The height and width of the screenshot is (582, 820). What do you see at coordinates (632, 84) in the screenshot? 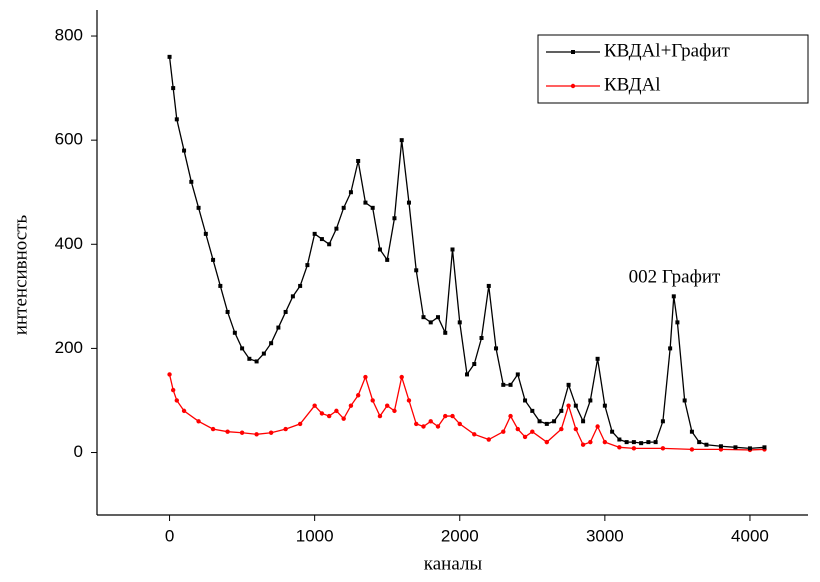
I see `legend-label: КВДAl` at bounding box center [632, 84].